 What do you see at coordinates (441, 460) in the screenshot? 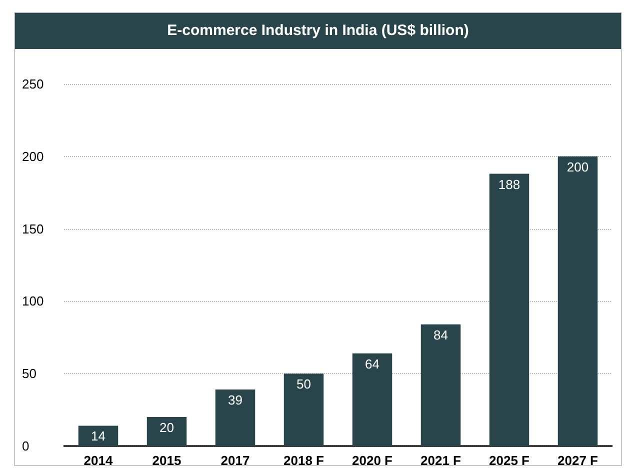
I see `x-tick-label: 2021 F` at bounding box center [441, 460].